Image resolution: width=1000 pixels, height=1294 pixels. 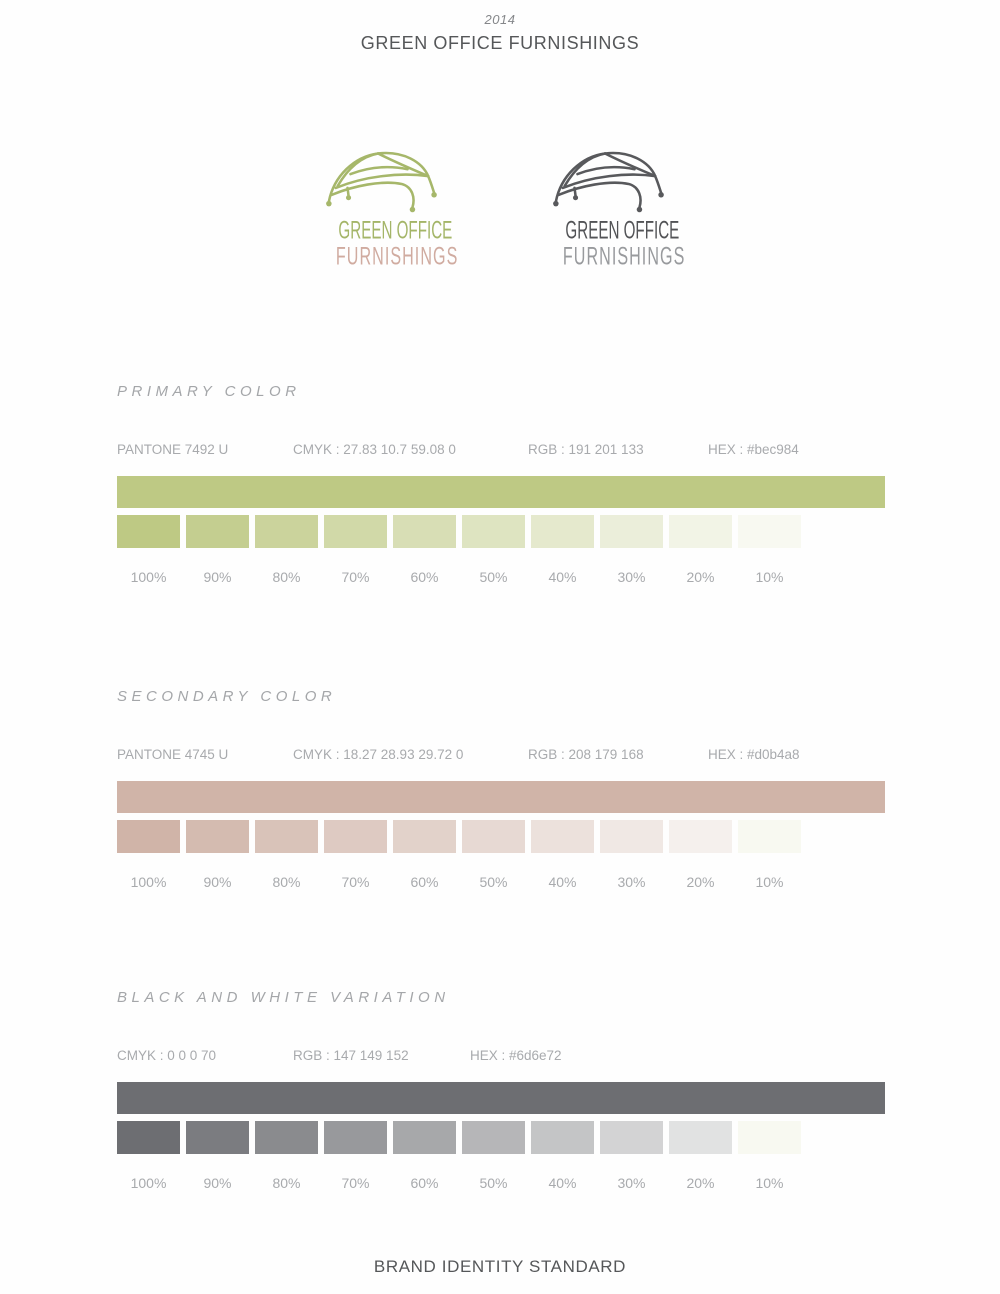 I want to click on section-heading: PRIMARY COLOR, so click(x=209, y=391).